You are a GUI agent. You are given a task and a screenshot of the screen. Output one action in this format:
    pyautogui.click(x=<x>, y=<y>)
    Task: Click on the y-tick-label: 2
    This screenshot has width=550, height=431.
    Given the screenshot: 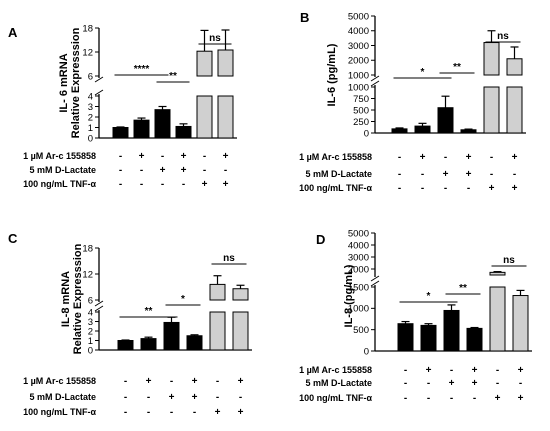 What is the action you would take?
    pyautogui.click(x=90, y=117)
    